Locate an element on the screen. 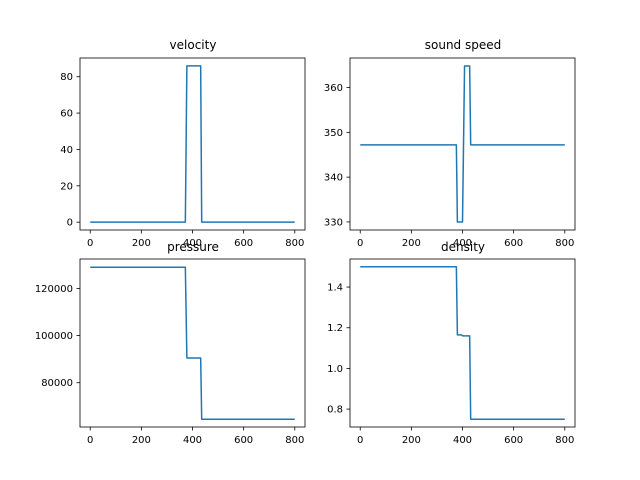 The image size is (640, 480). pressure-y-tick-label: 100000 is located at coordinates (54, 336).